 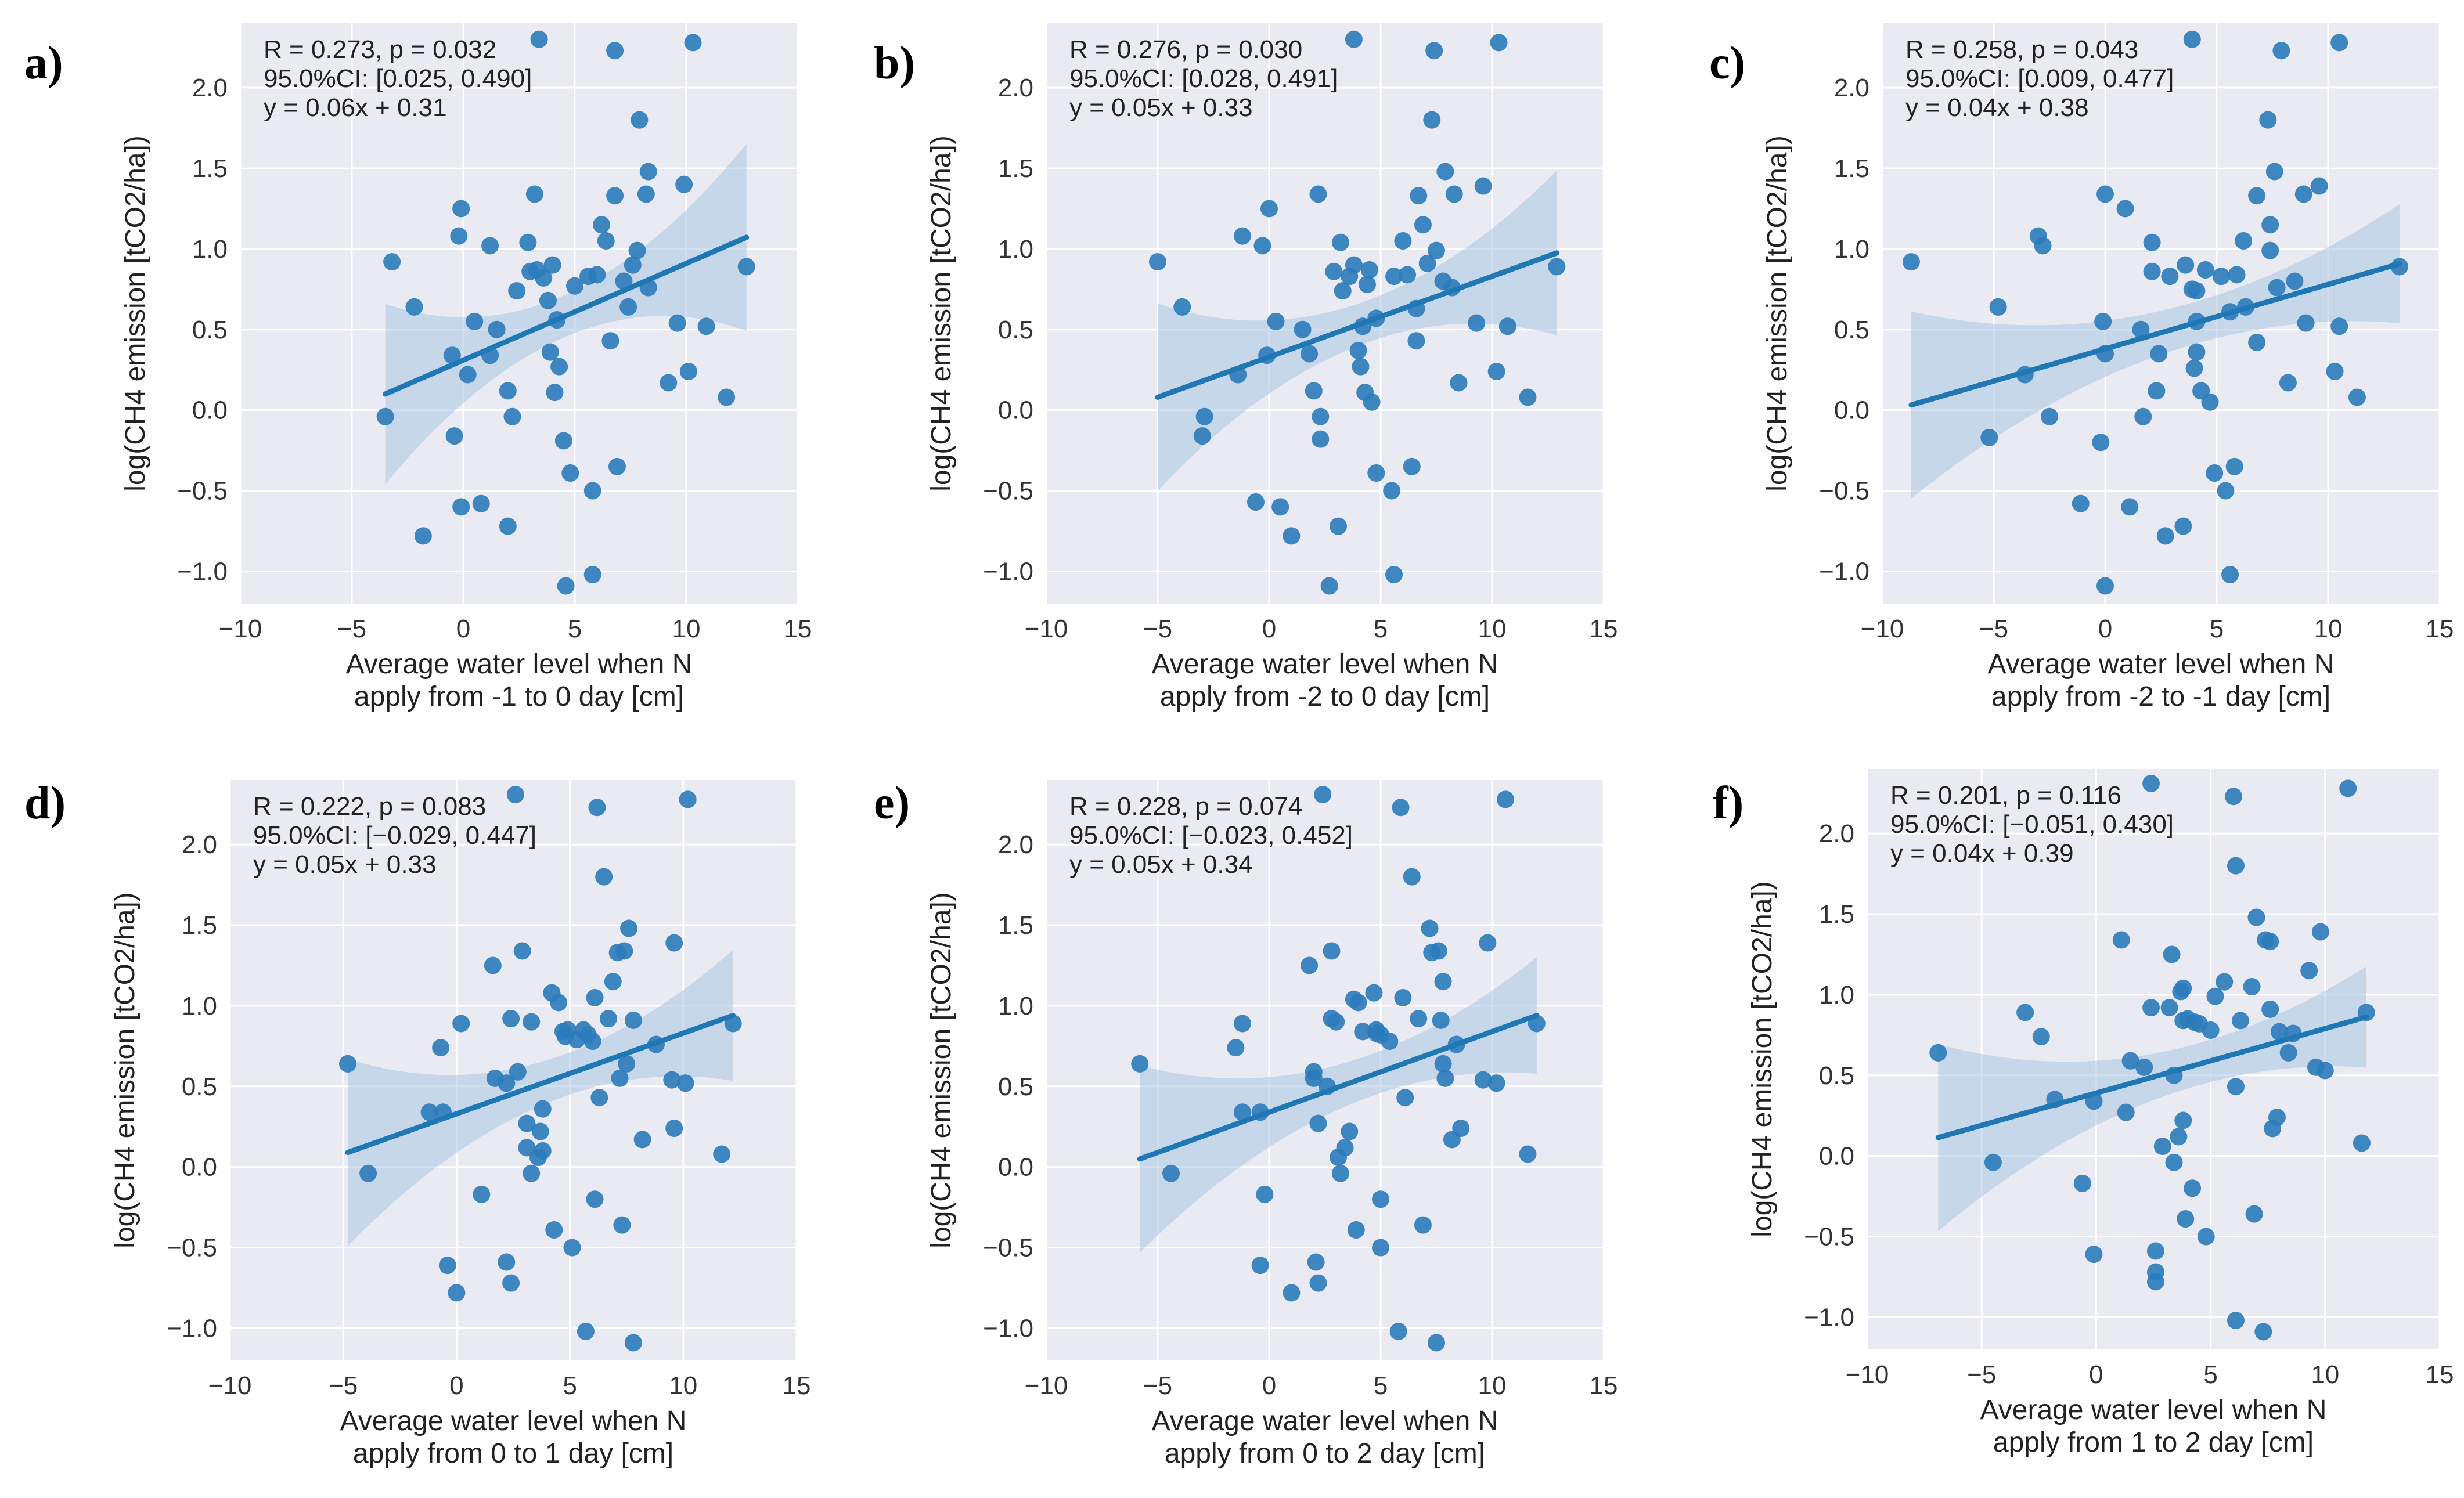 What do you see at coordinates (1993, 629) in the screenshot?
I see `x-tick-label: −5` at bounding box center [1993, 629].